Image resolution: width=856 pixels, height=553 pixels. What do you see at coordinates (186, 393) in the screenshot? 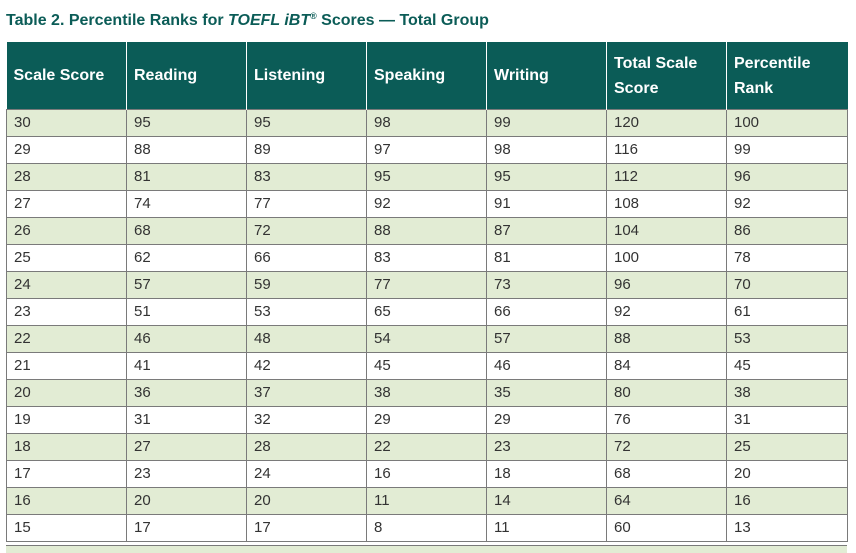
I see `cell-reading: 36` at bounding box center [186, 393].